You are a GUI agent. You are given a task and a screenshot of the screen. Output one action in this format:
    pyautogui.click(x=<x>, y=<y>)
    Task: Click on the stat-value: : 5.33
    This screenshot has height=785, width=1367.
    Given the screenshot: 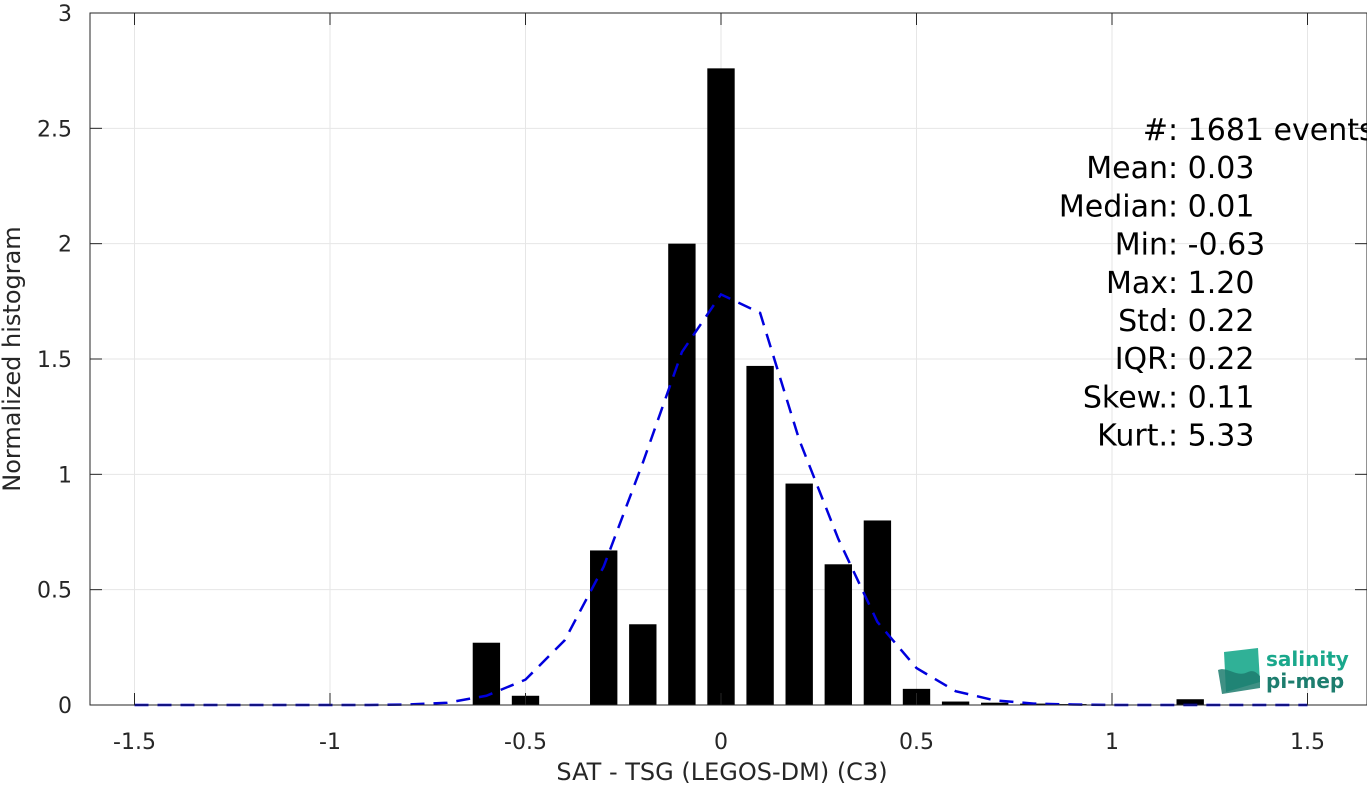 What is the action you would take?
    pyautogui.click(x=1211, y=436)
    